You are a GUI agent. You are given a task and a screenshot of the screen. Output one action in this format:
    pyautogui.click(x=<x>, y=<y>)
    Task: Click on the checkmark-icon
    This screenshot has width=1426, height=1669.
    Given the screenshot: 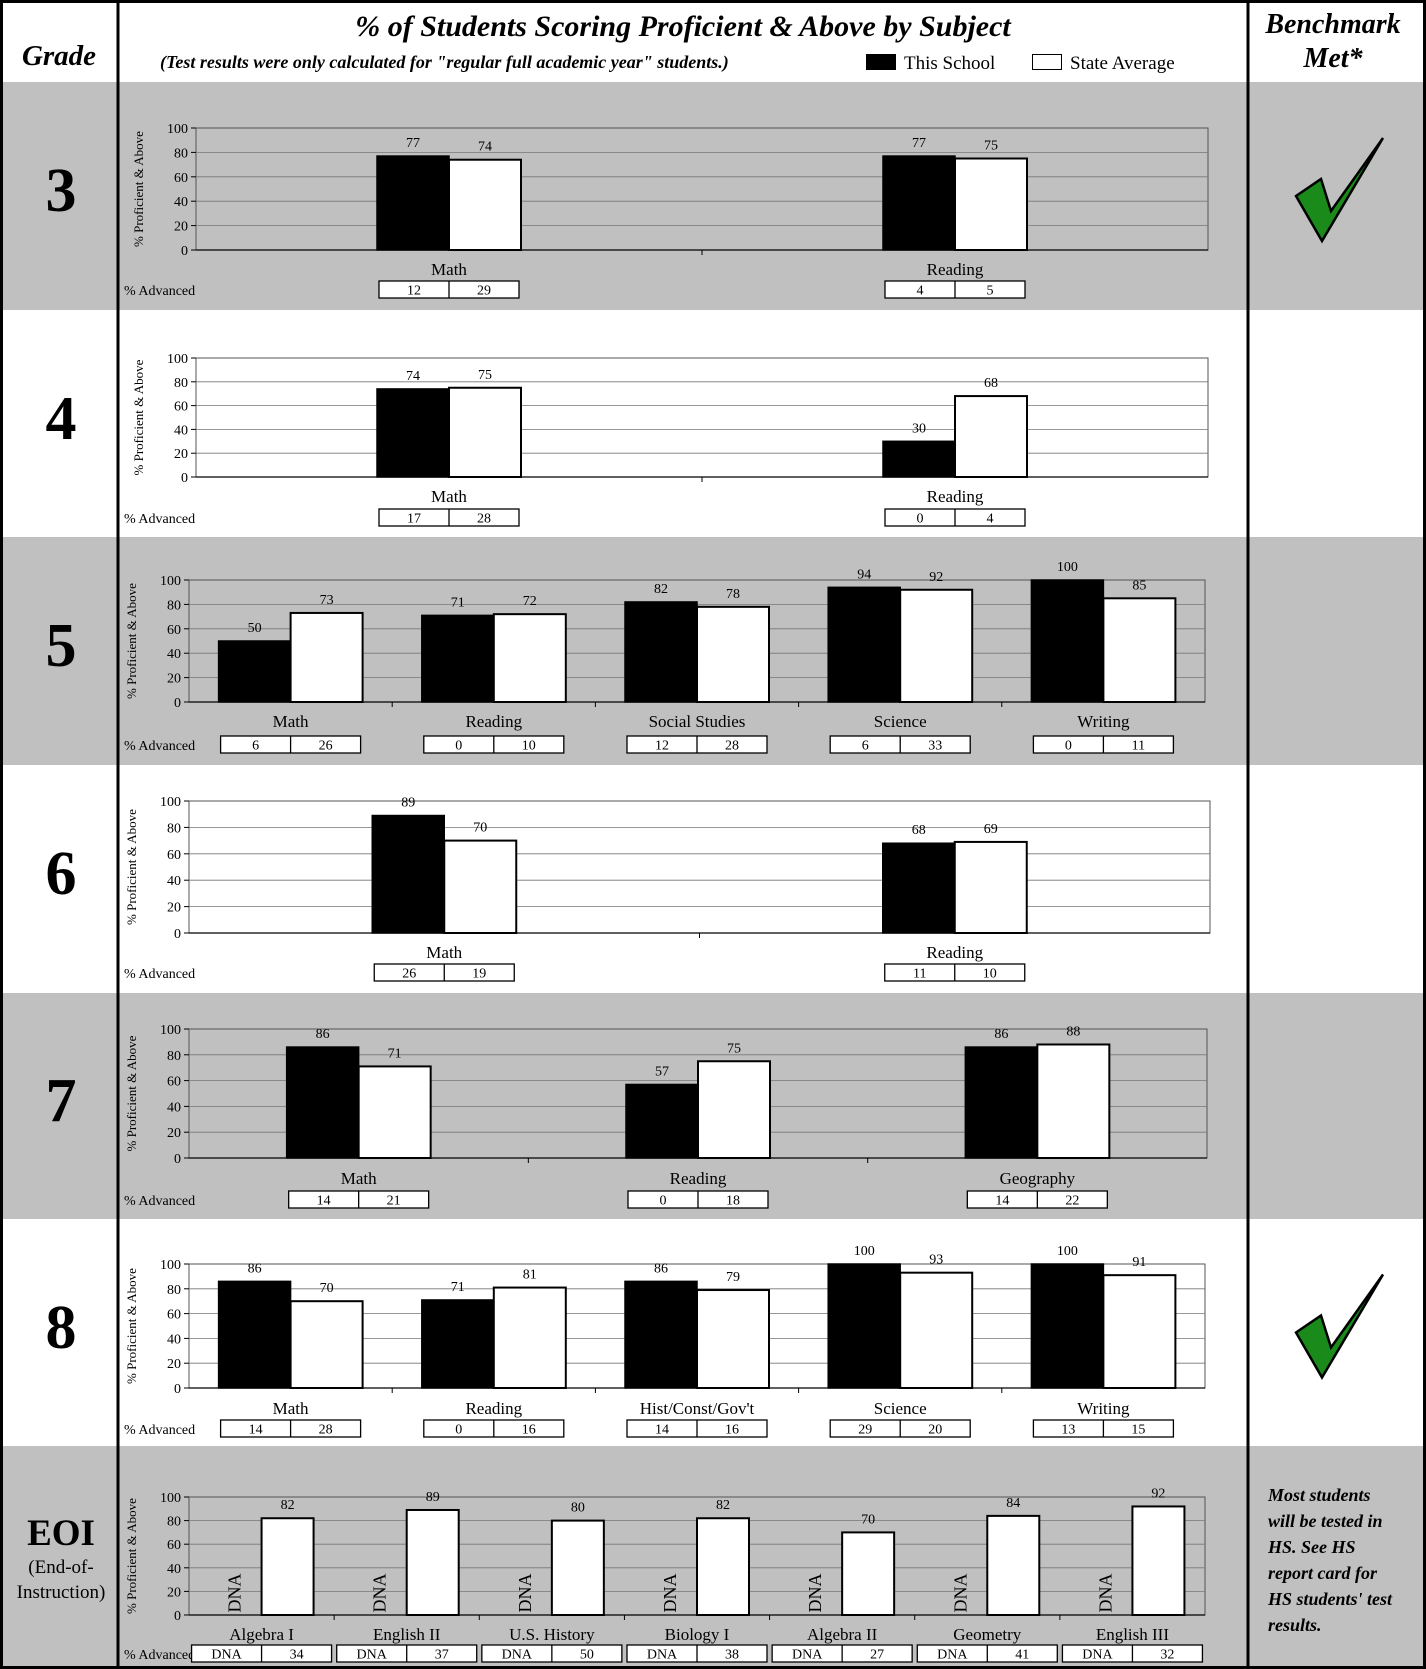 What is the action you would take?
    pyautogui.click(x=1339, y=1326)
    